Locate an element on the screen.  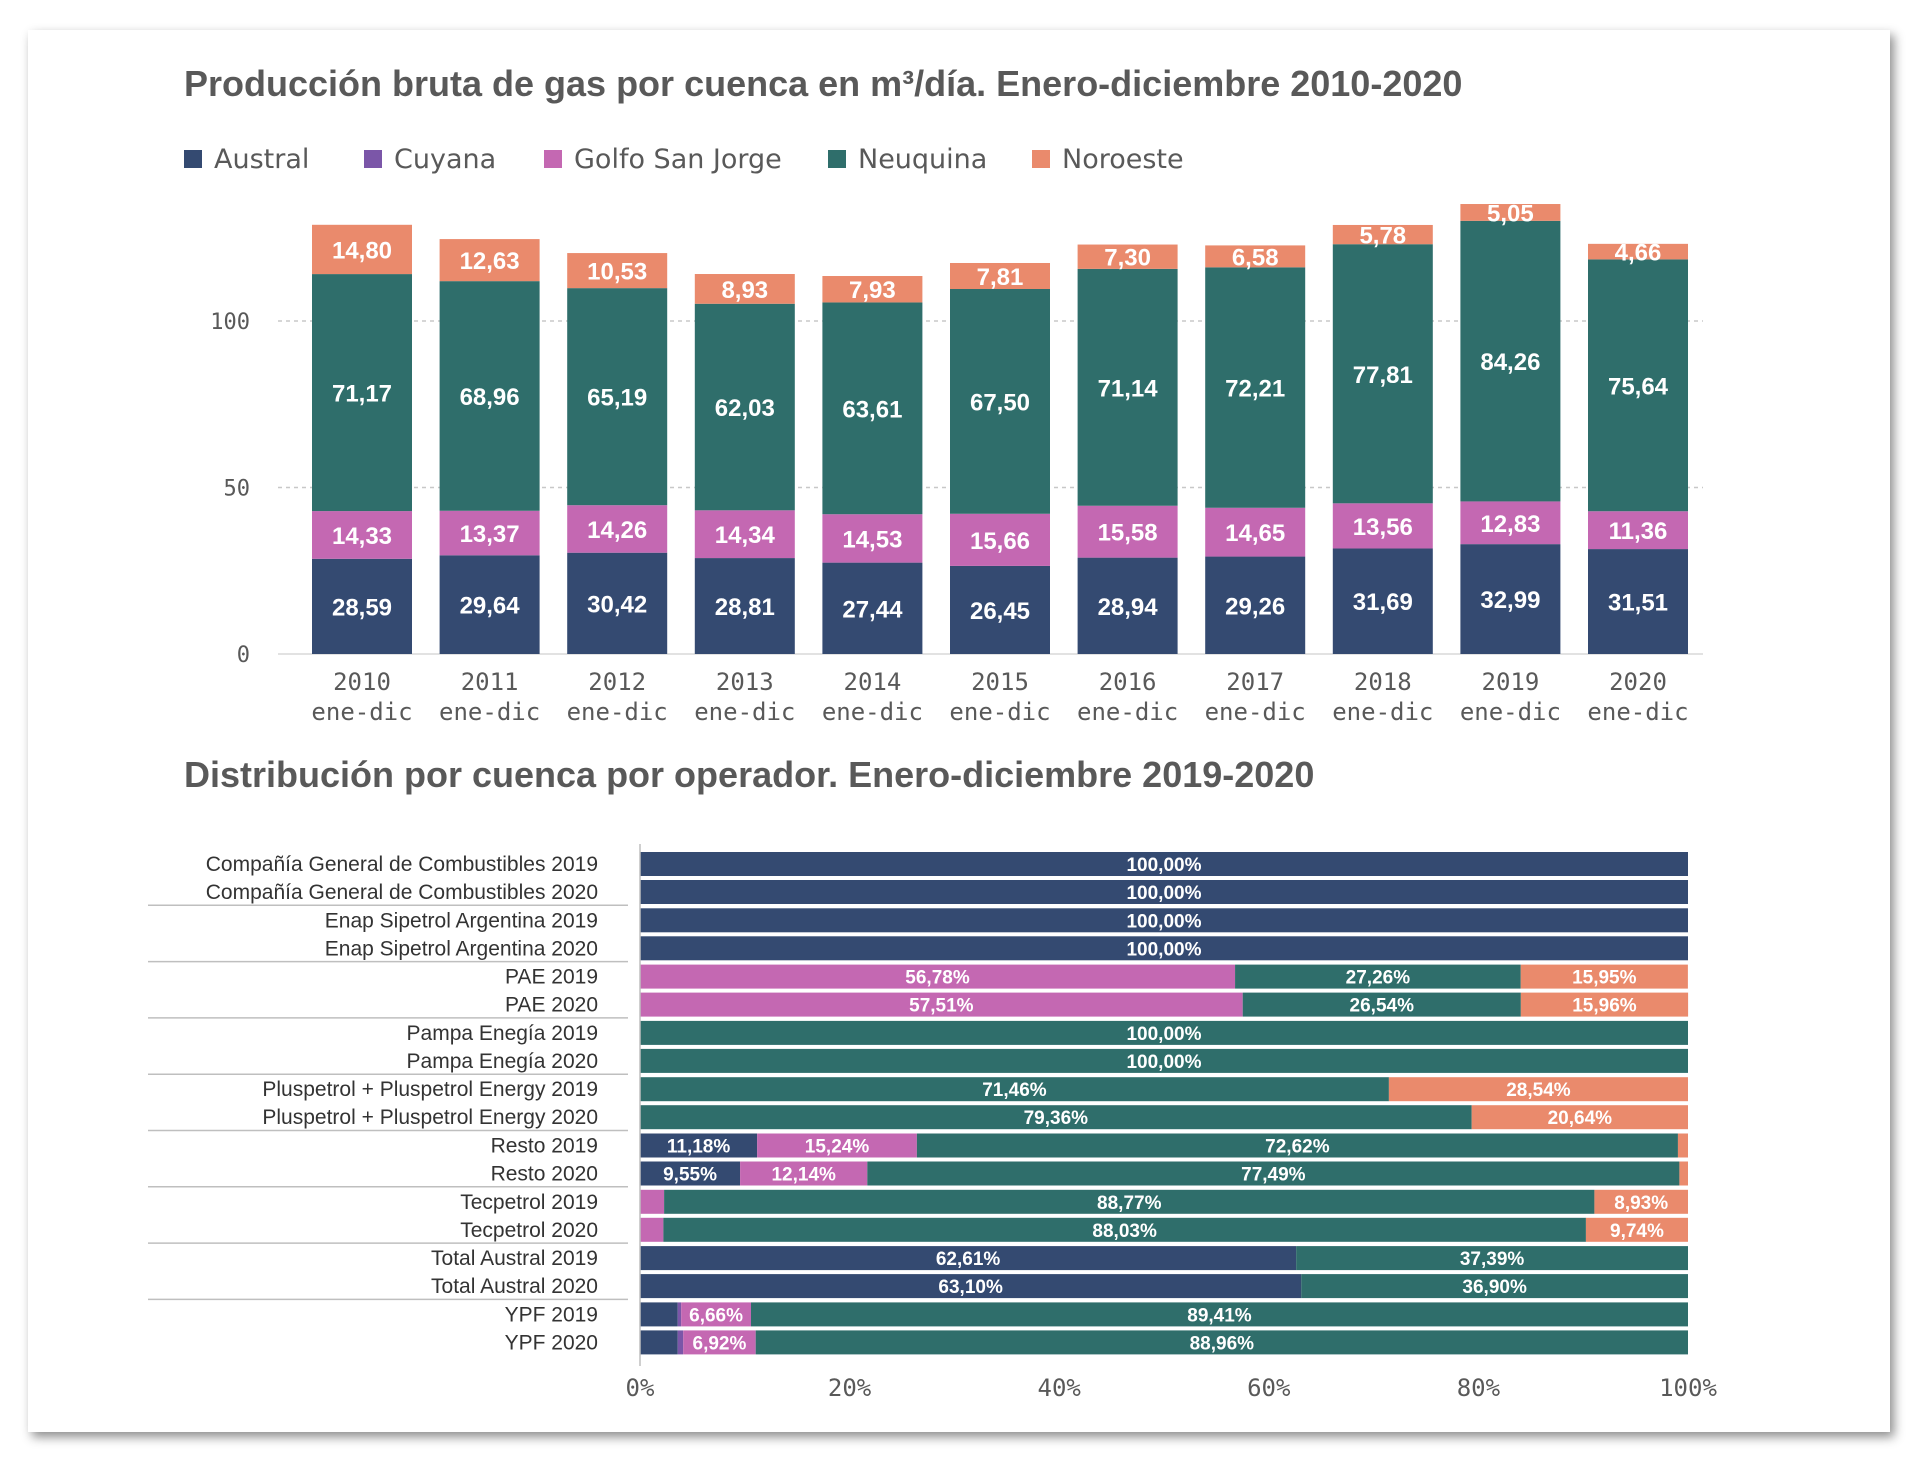
bar-austral-2011 is located at coordinates (489, 604).